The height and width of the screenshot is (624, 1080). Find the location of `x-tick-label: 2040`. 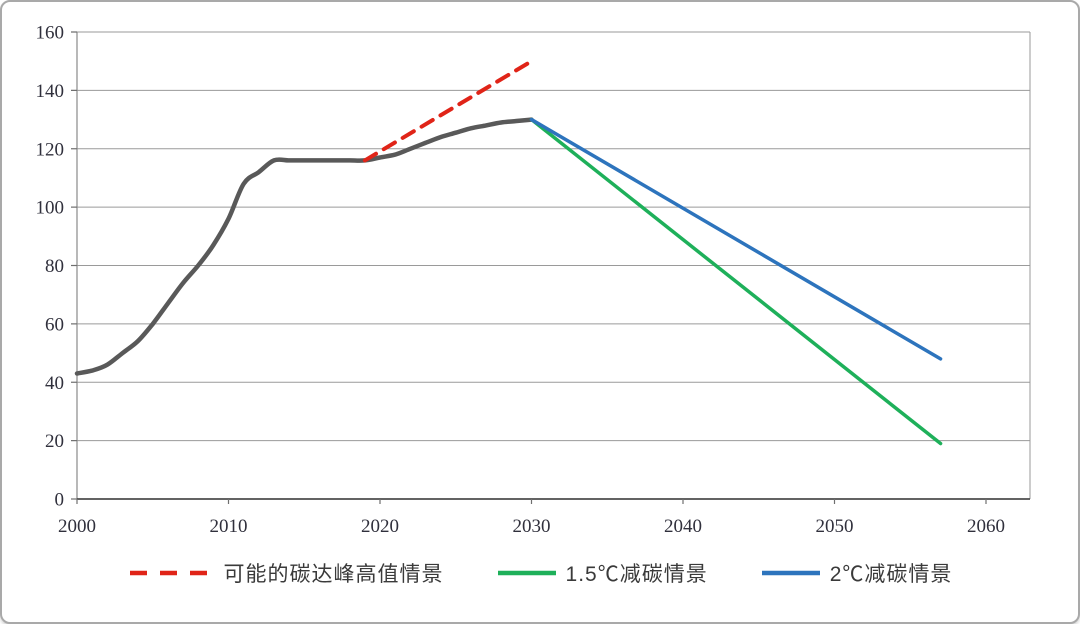

x-tick-label: 2040 is located at coordinates (683, 526).